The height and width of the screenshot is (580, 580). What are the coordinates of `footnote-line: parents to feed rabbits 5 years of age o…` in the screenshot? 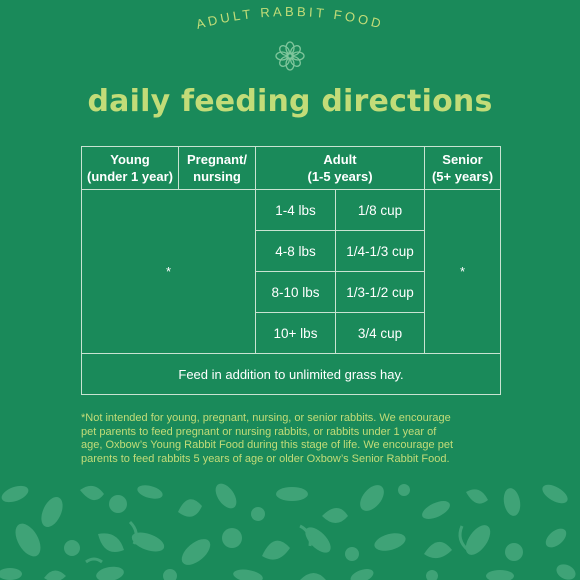 It's located at (265, 458).